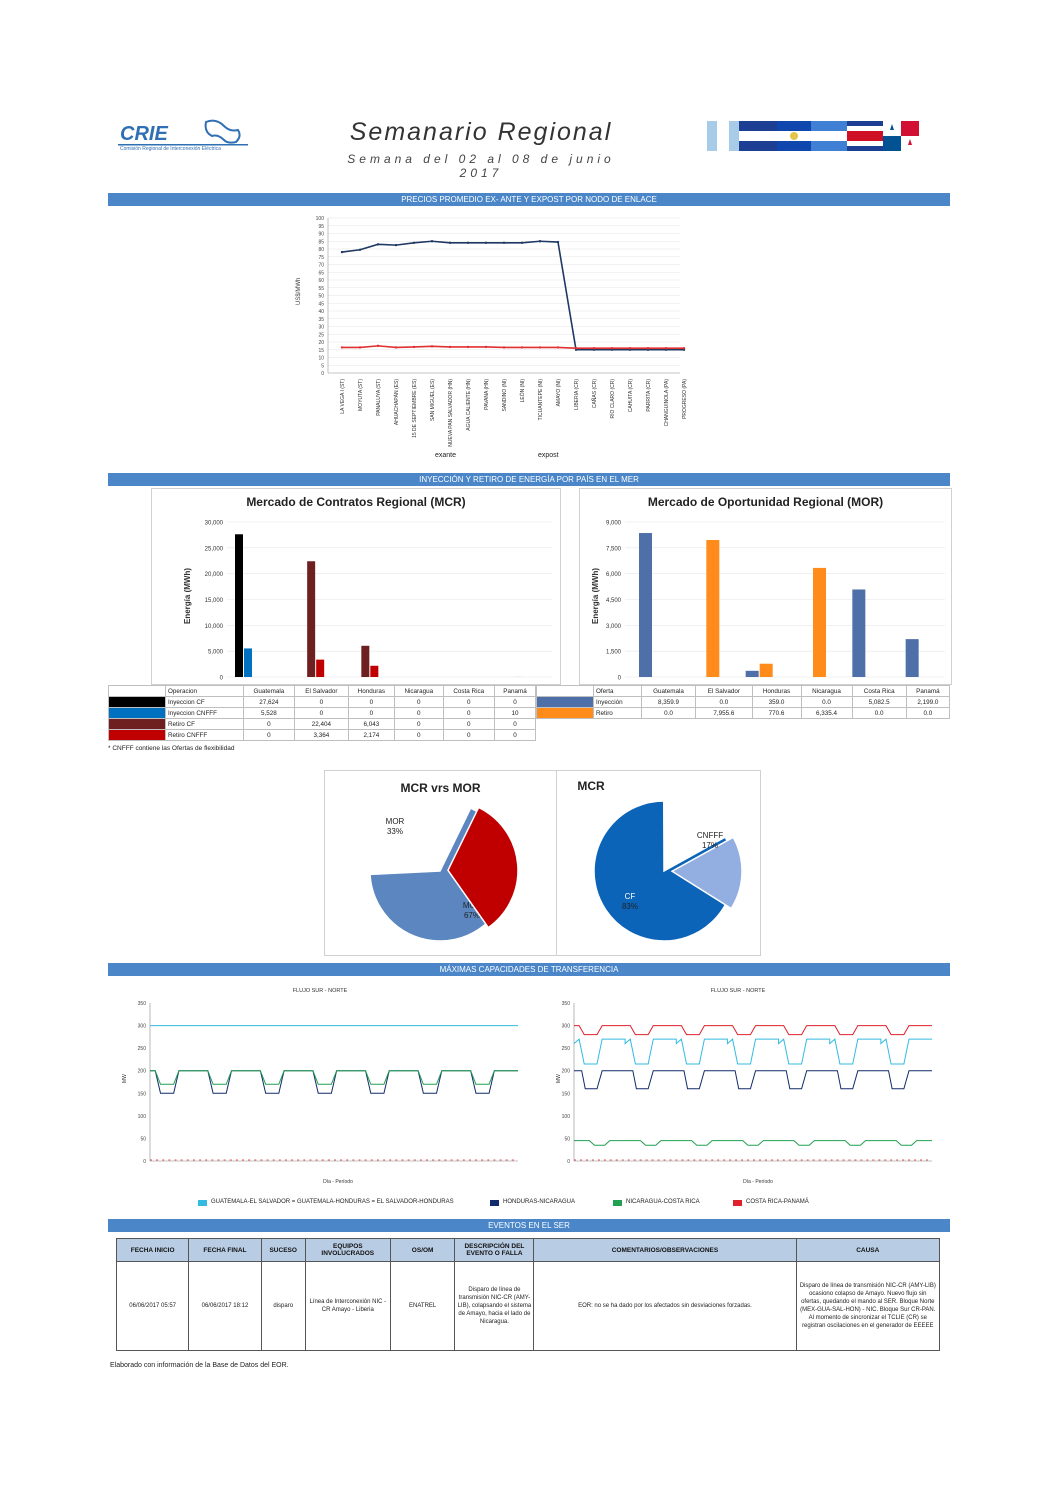  I want to click on event-end: 06/06/2017 18:12, so click(225, 1306).